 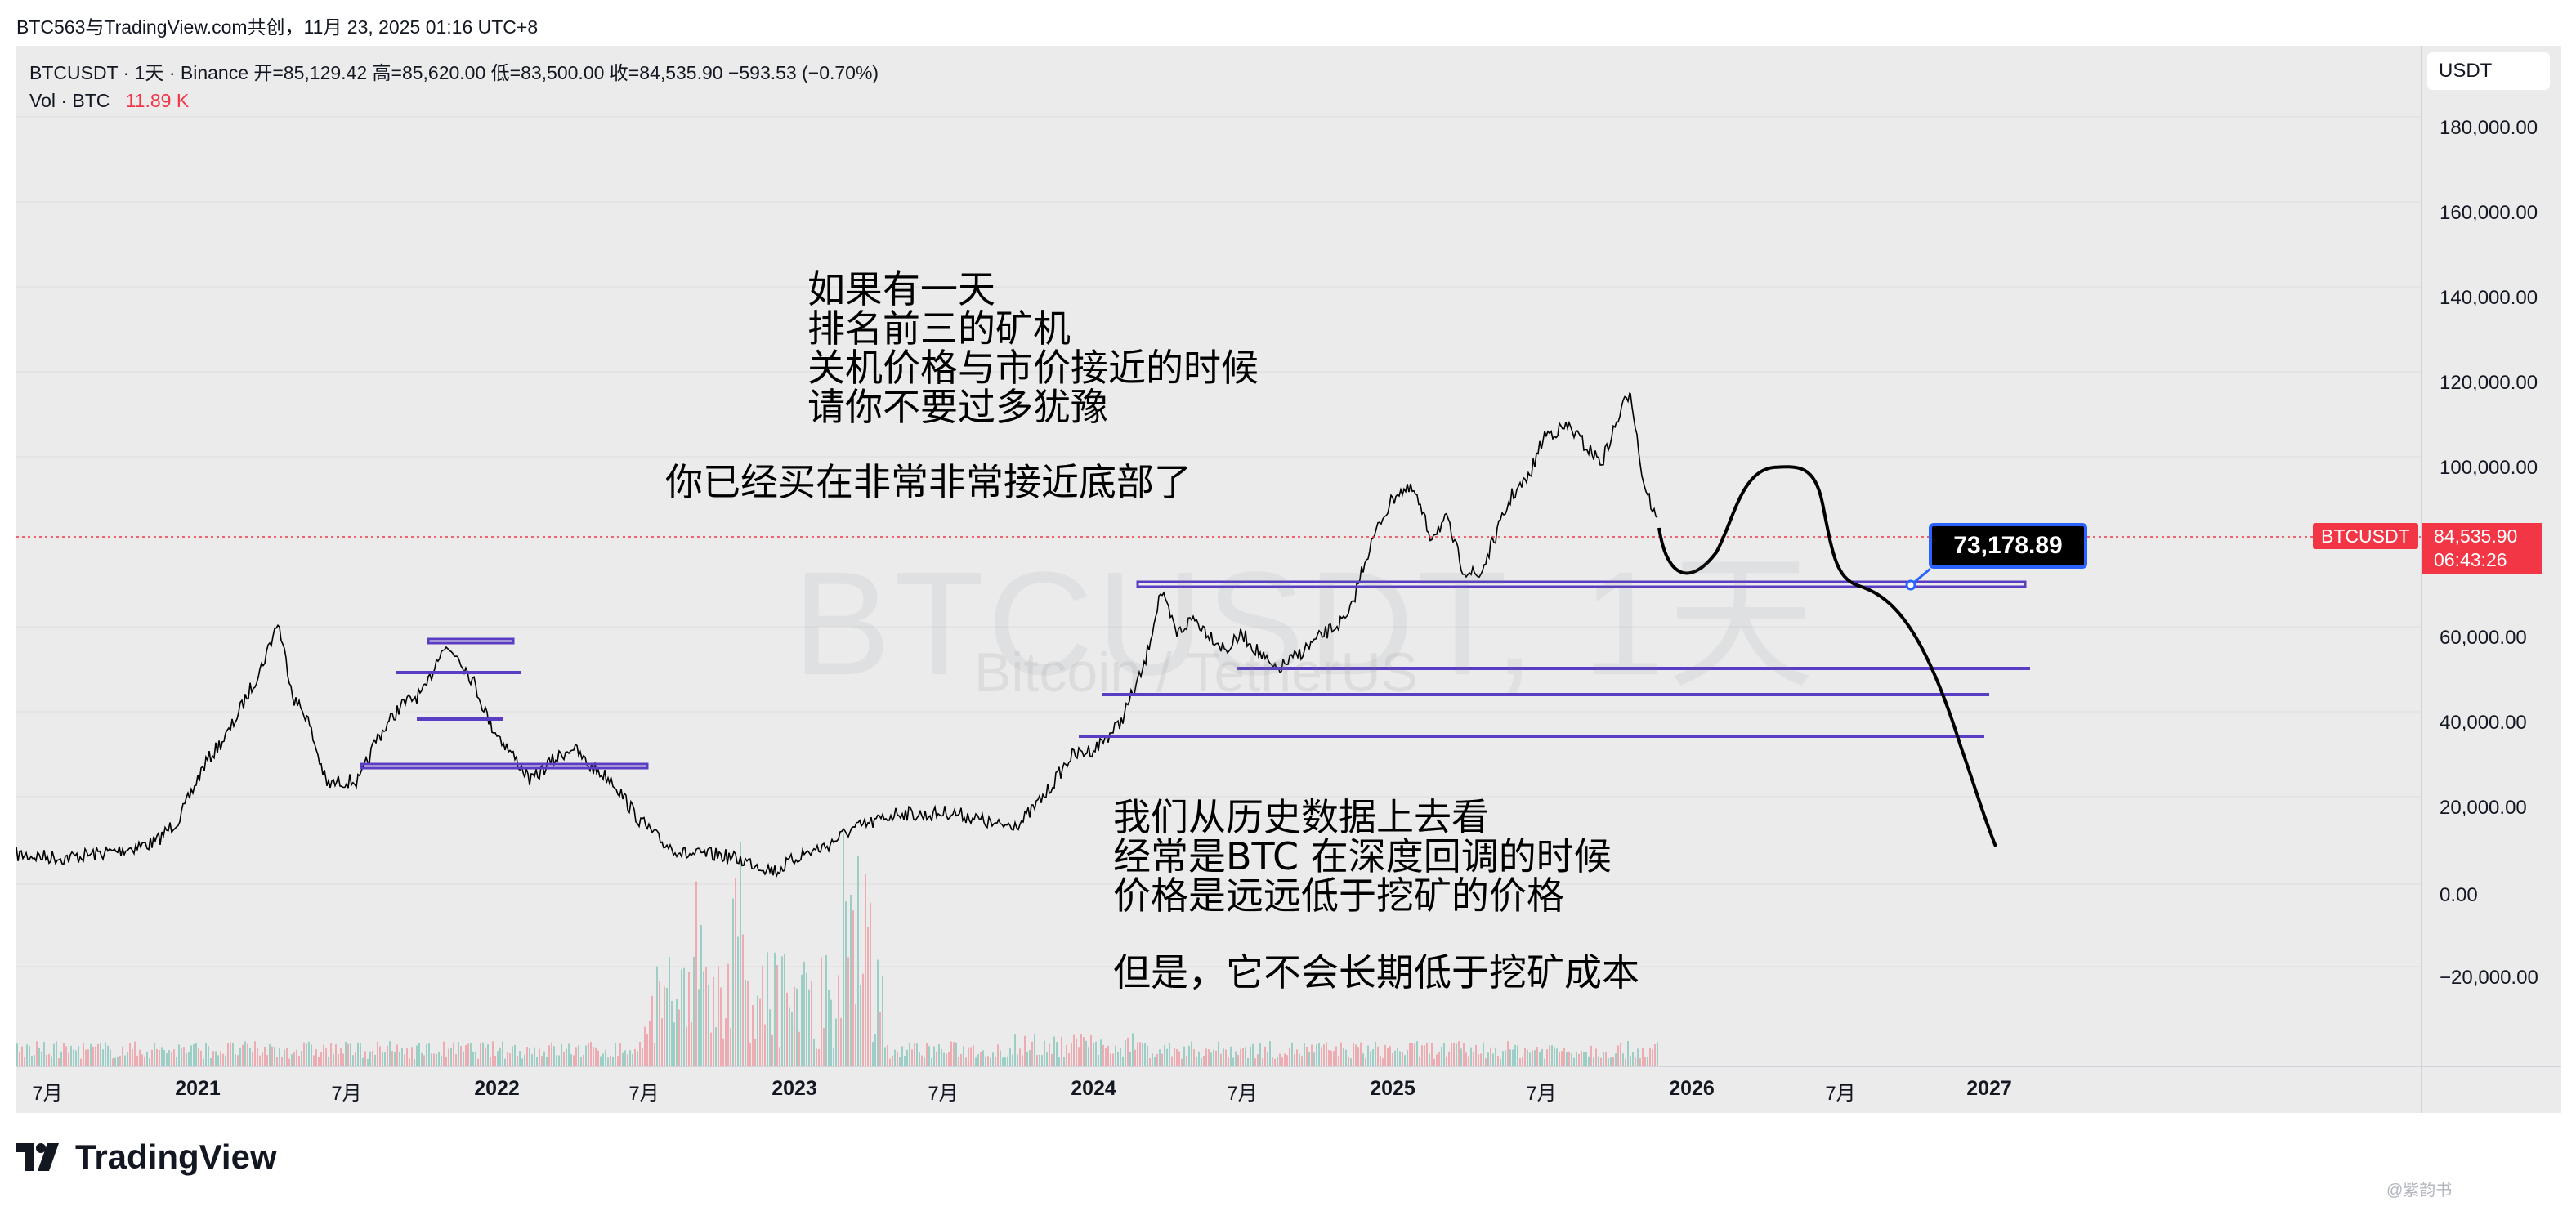 What do you see at coordinates (454, 100) in the screenshot?
I see `volume-legend-line: Vol · BTC 11.89 K` at bounding box center [454, 100].